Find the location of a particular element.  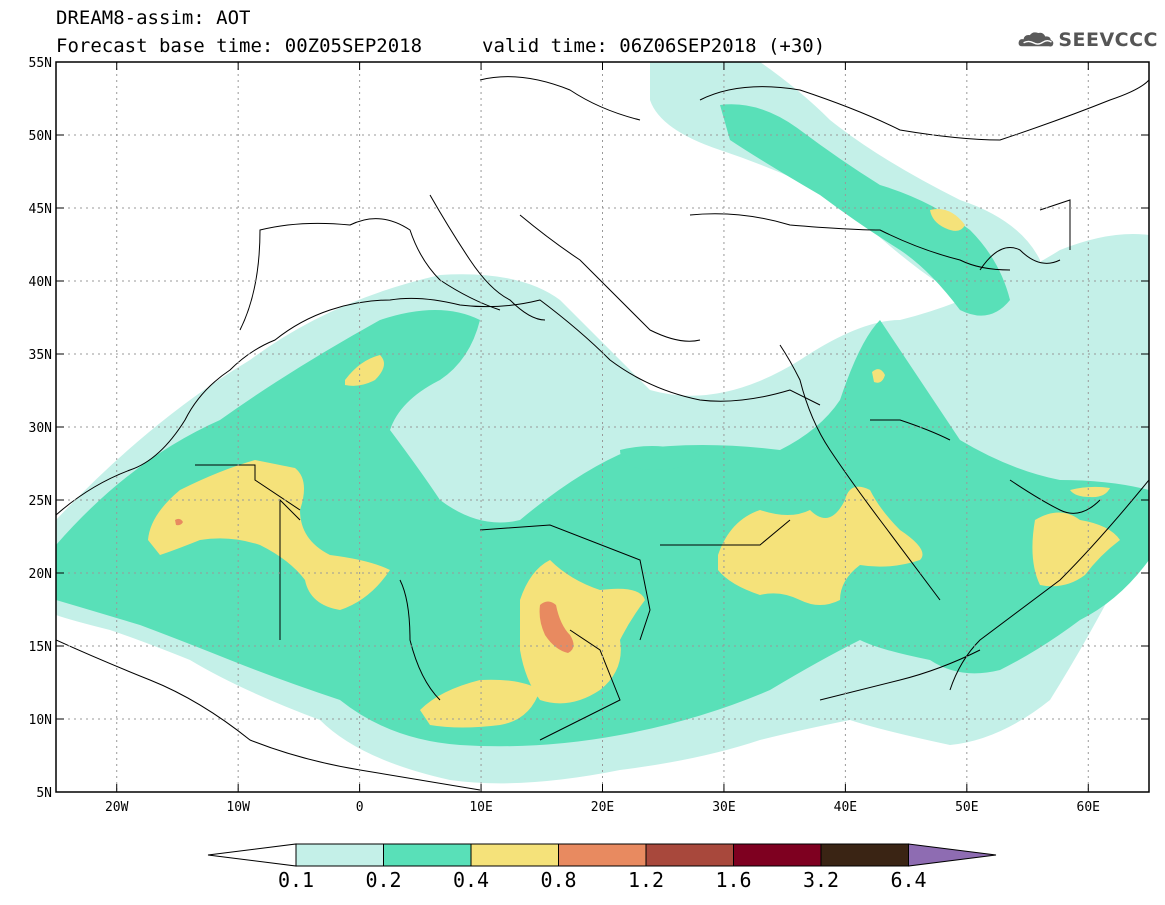

lat-label: 45N is located at coordinates (40, 209).